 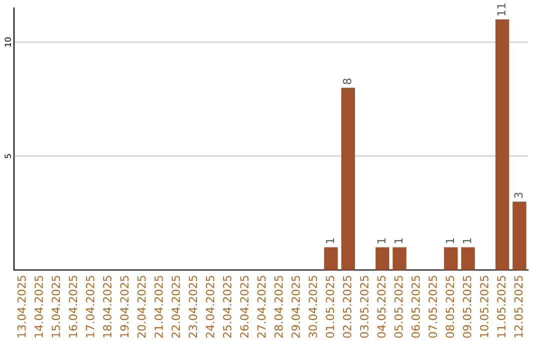 What do you see at coordinates (296, 307) in the screenshot?
I see `x-tick-label: 29.04.2025` at bounding box center [296, 307].